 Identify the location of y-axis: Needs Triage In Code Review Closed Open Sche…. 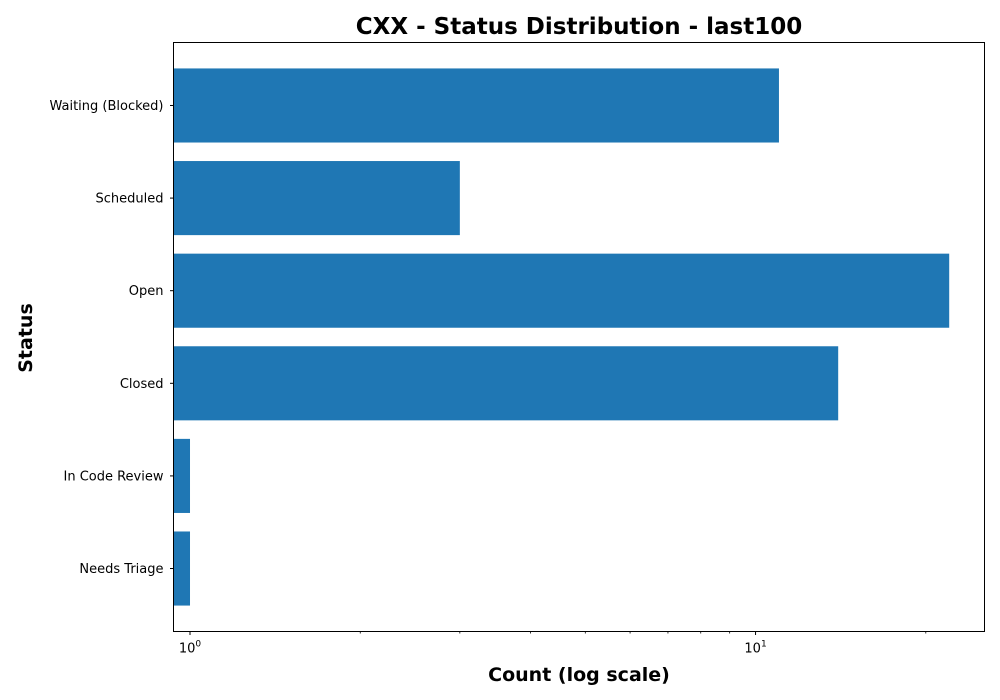
(111, 338).